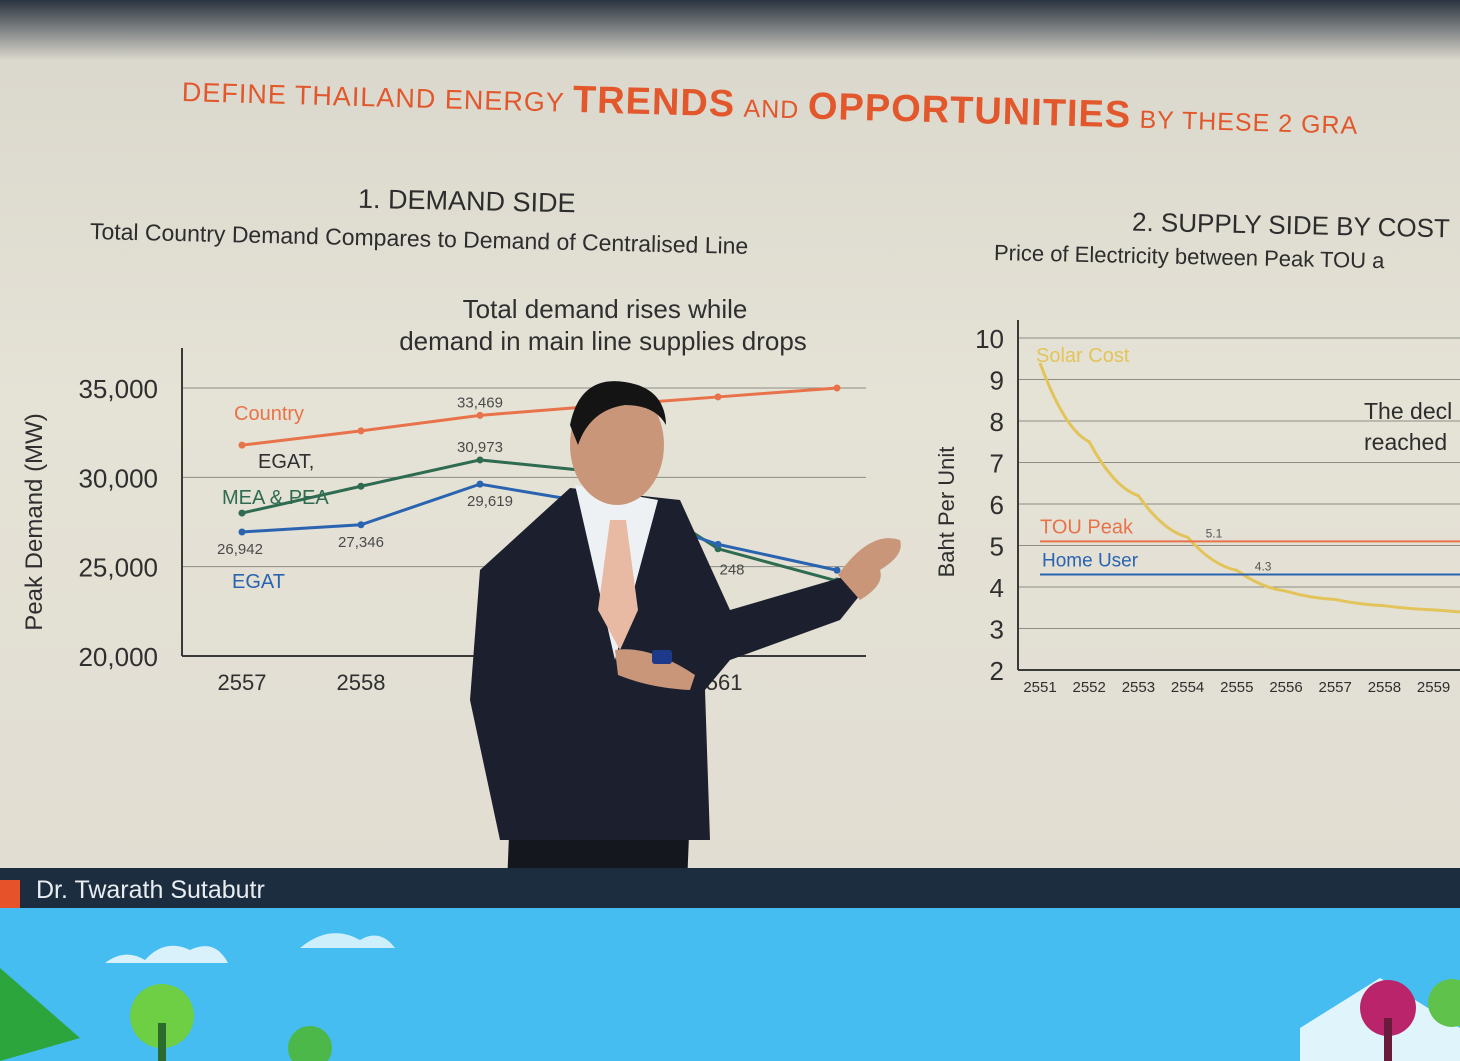 The width and height of the screenshot is (1460, 1061). What do you see at coordinates (869, 569) in the screenshot?
I see `presenter-right-hand` at bounding box center [869, 569].